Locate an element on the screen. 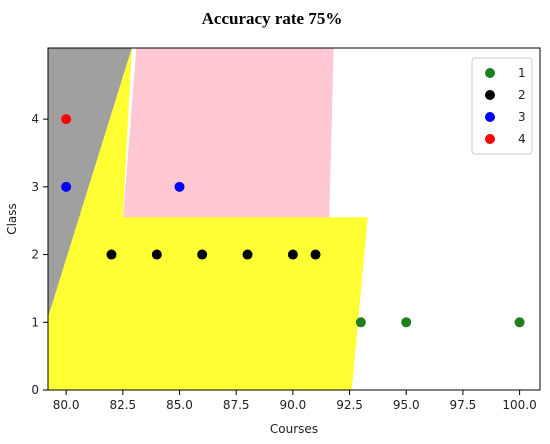 This screenshot has height=444, width=550. y-tick-label: 4 is located at coordinates (35, 119).